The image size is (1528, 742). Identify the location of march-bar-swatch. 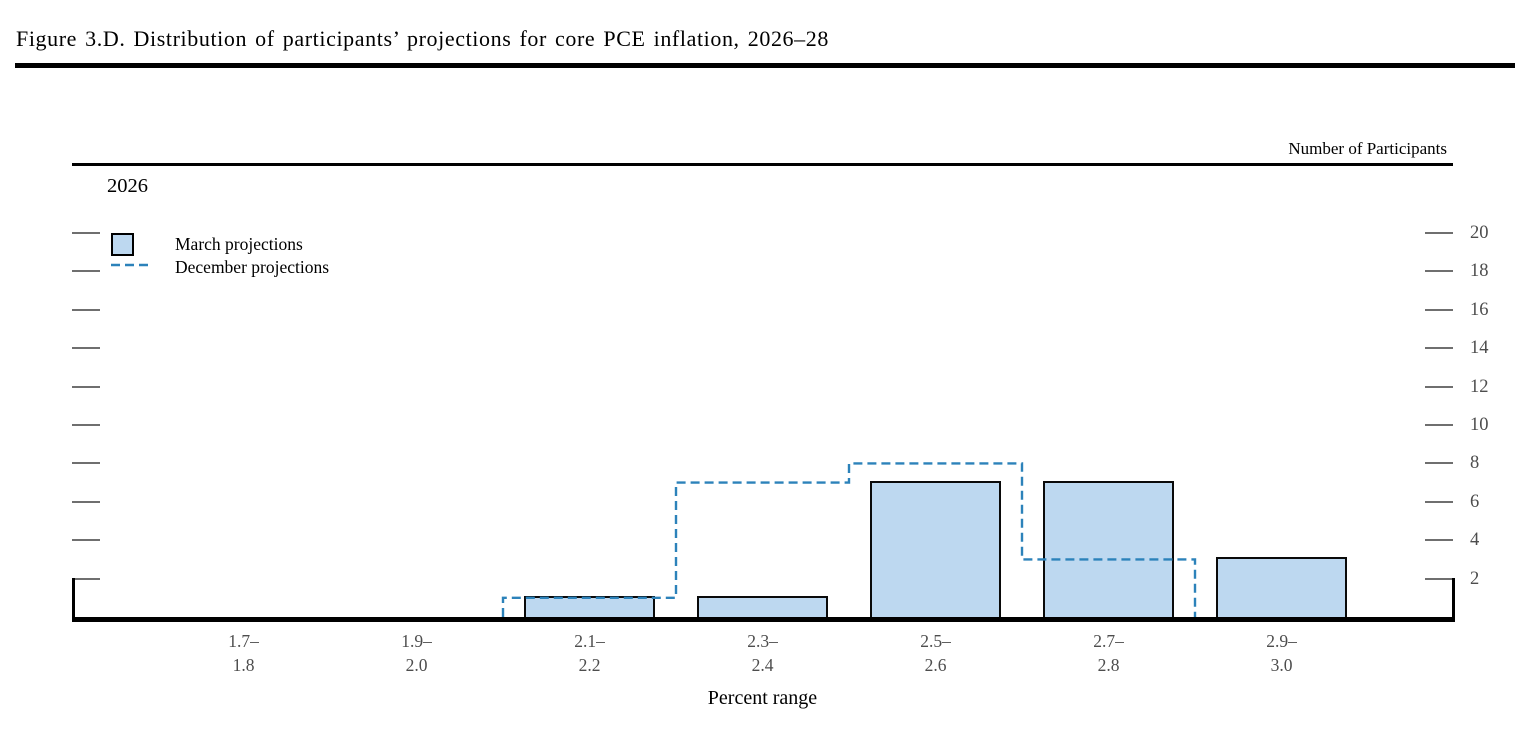
(122, 244).